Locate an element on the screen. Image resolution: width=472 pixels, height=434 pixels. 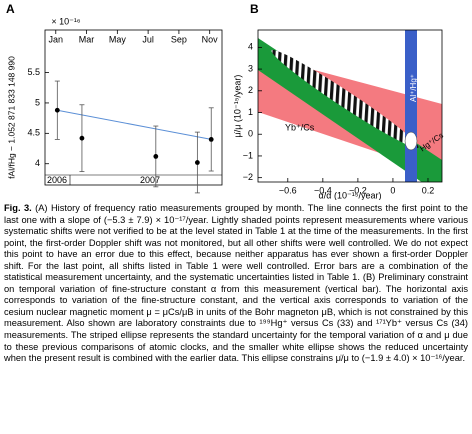
y-tick-label: 3 is located at coordinates (250, 68).